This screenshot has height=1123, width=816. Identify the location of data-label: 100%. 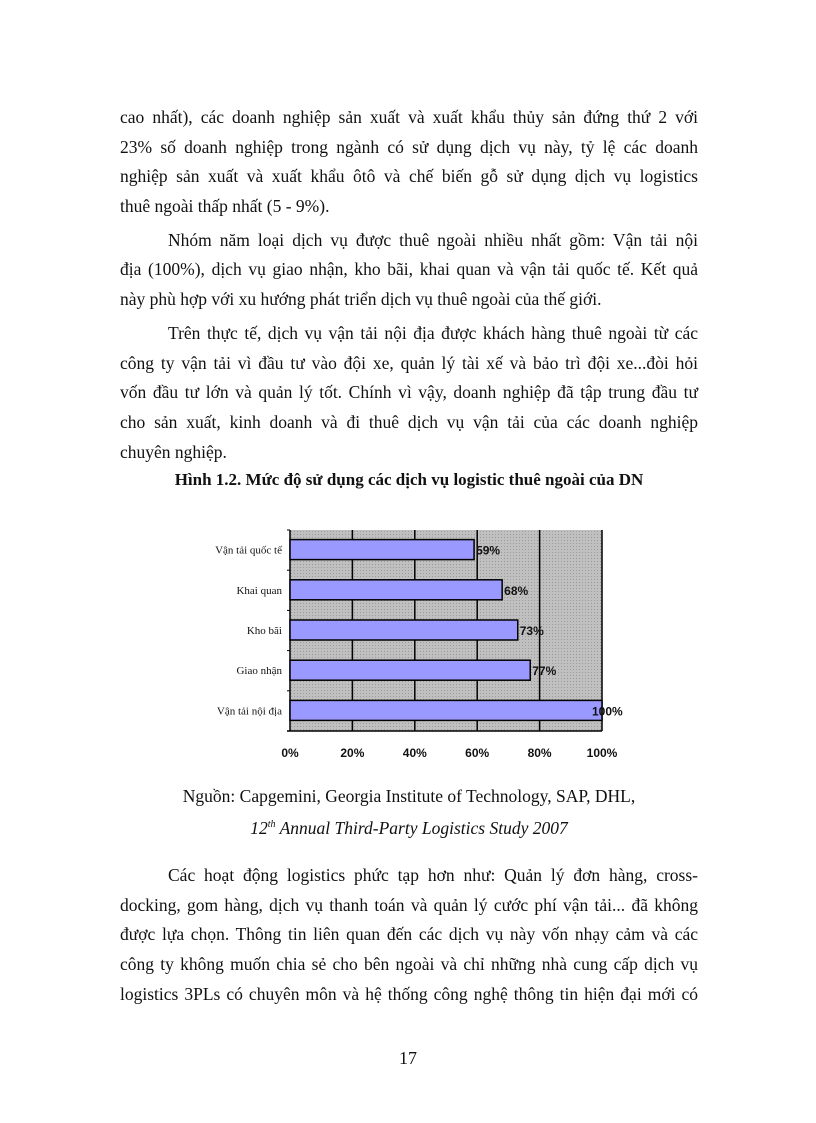
(607, 711).